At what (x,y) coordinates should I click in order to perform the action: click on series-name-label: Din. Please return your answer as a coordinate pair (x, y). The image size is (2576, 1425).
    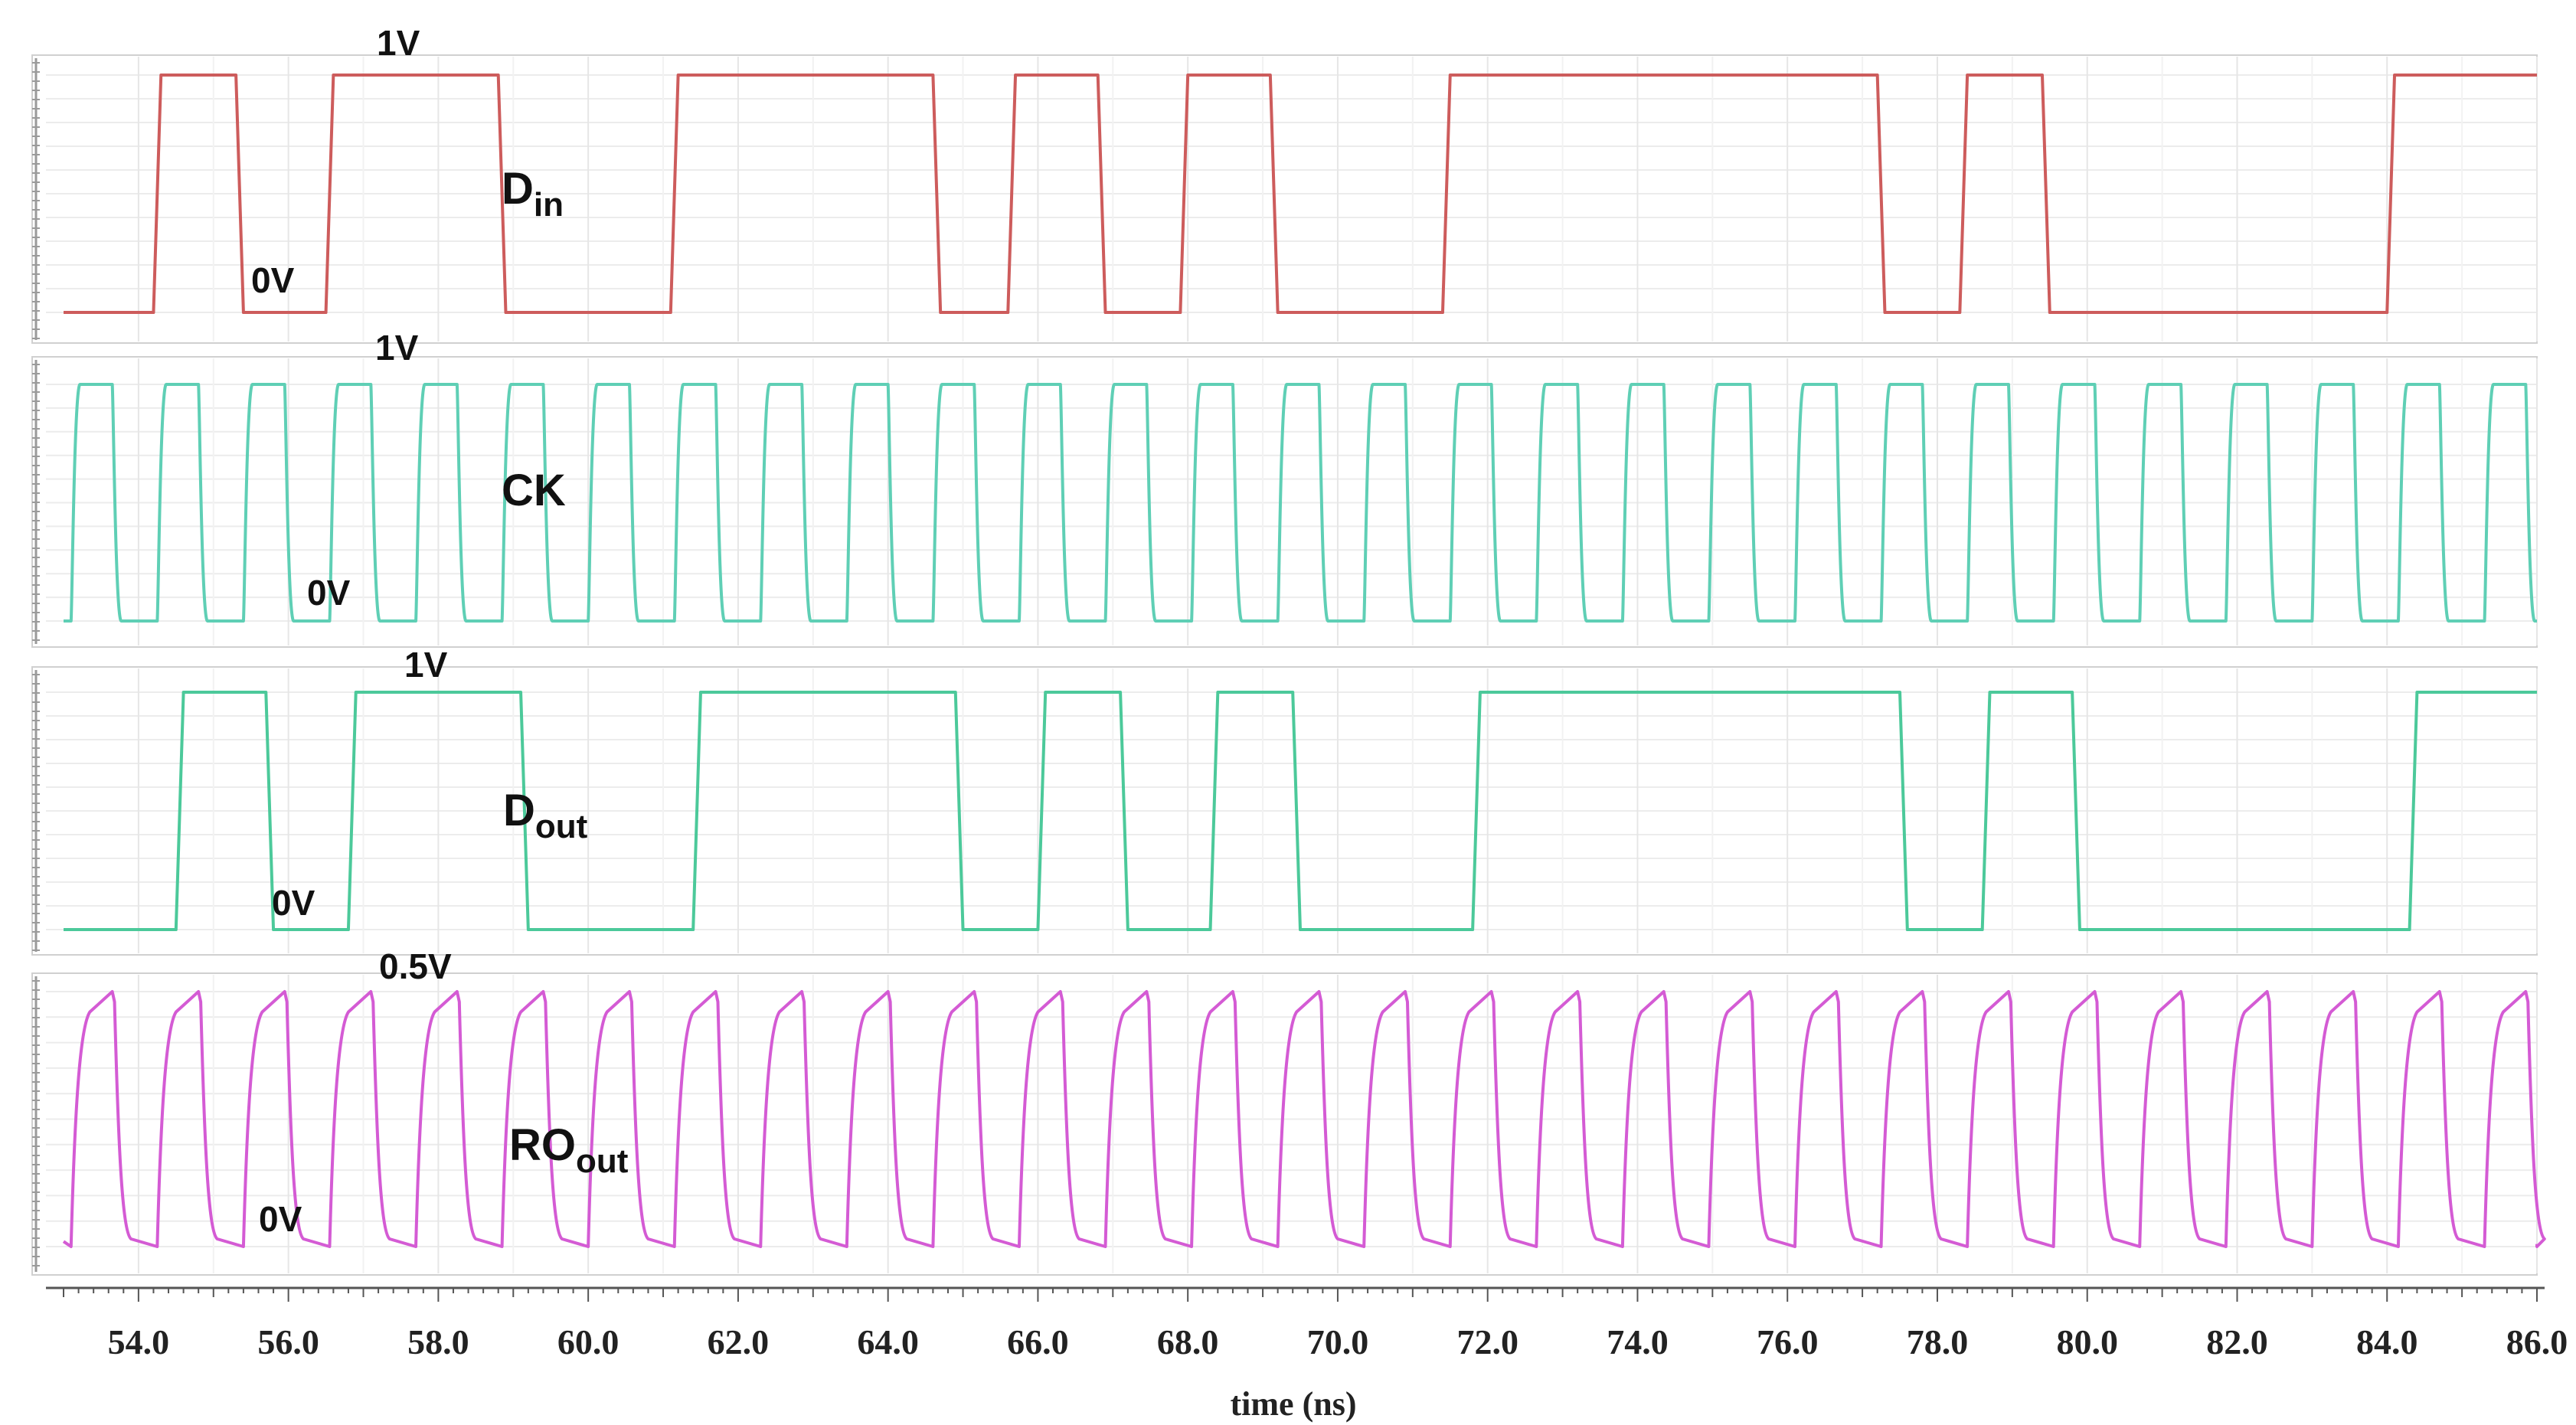
    Looking at the image, I should click on (533, 194).